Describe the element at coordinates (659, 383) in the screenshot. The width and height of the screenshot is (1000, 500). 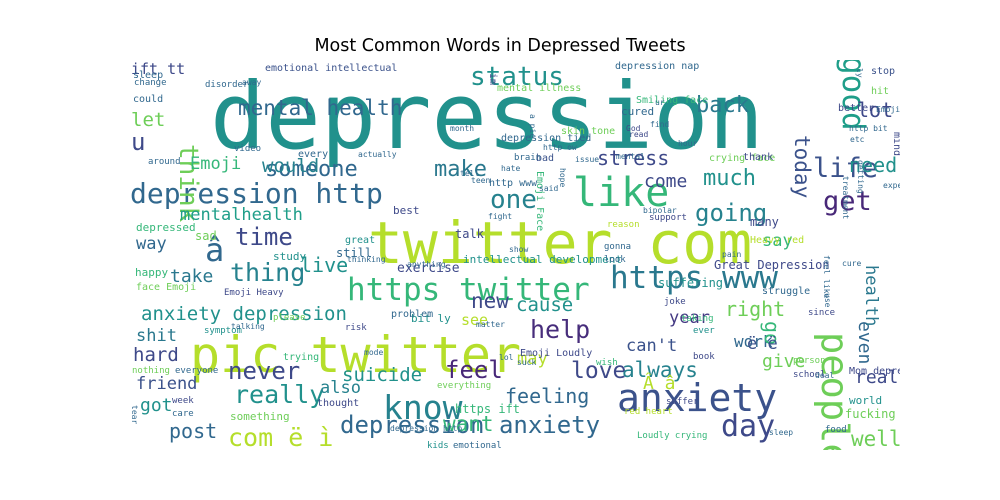
I see `cloud-word-glyph: Â â` at that location.